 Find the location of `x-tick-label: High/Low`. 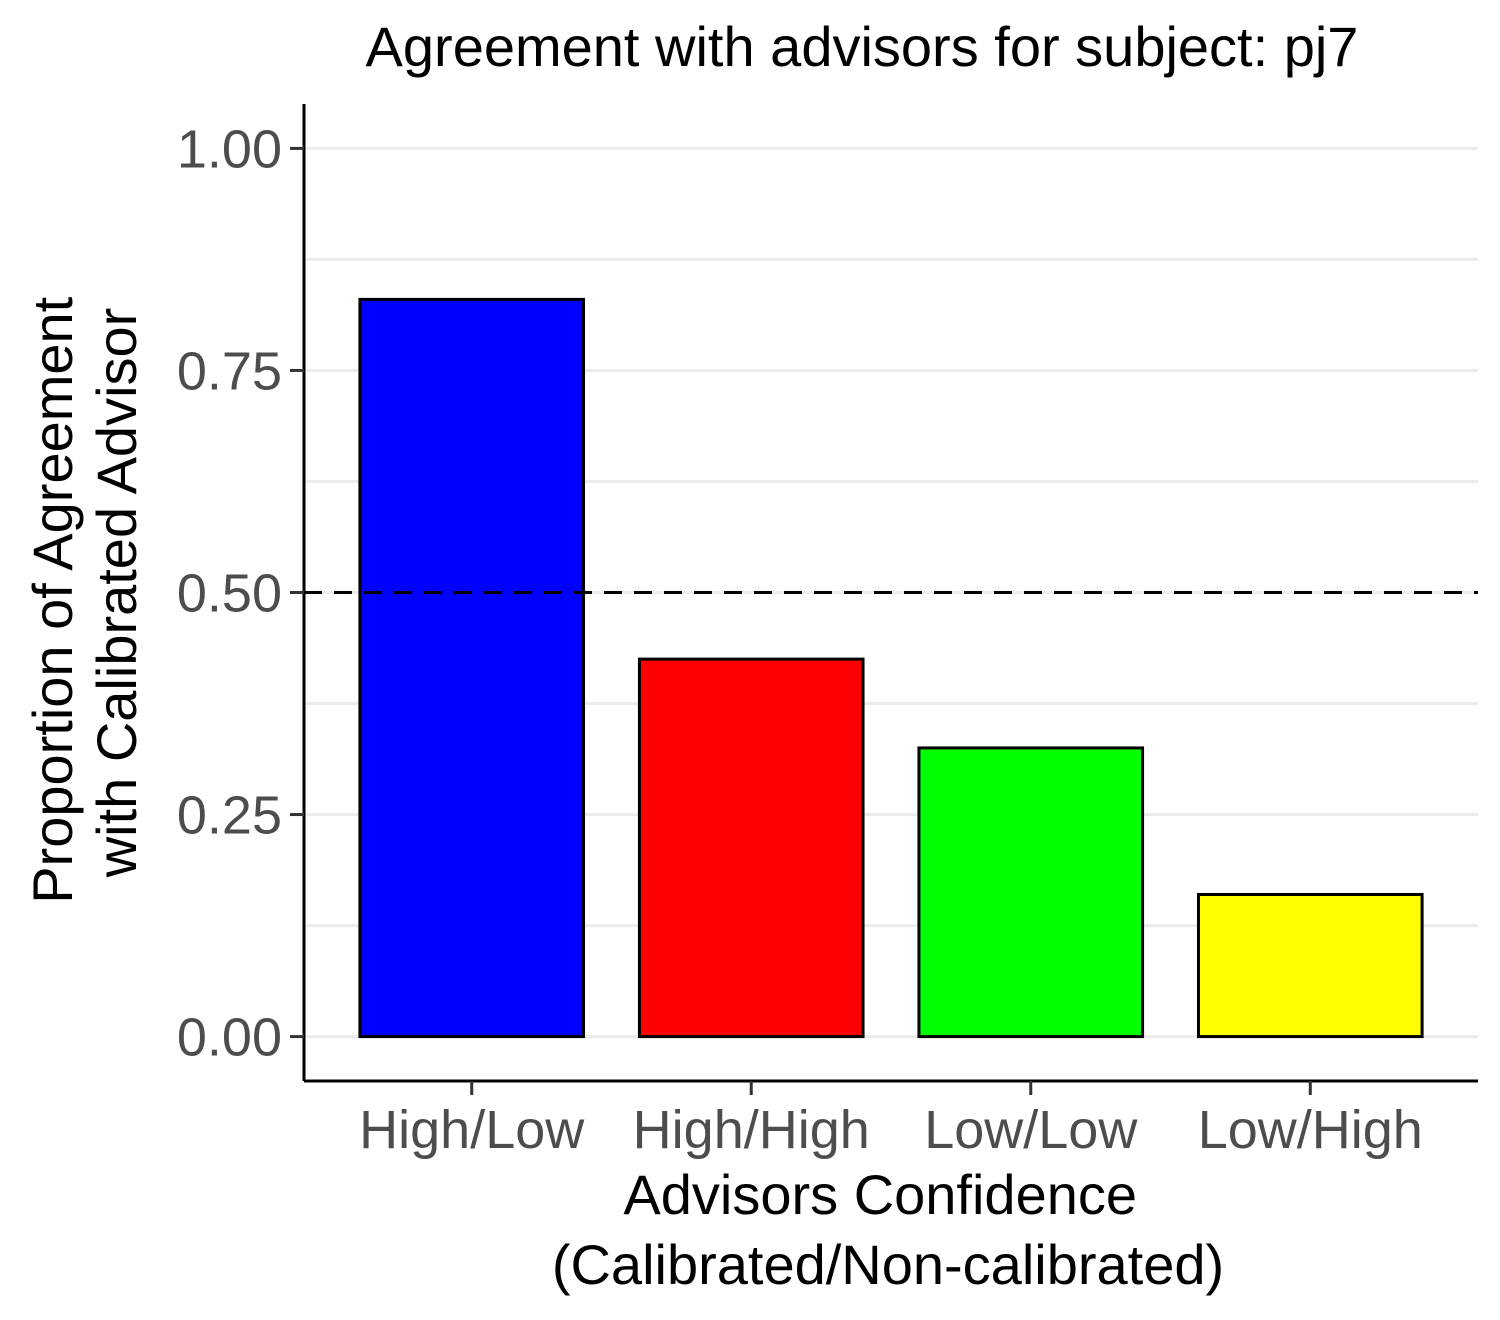

x-tick-label: High/Low is located at coordinates (472, 1130).